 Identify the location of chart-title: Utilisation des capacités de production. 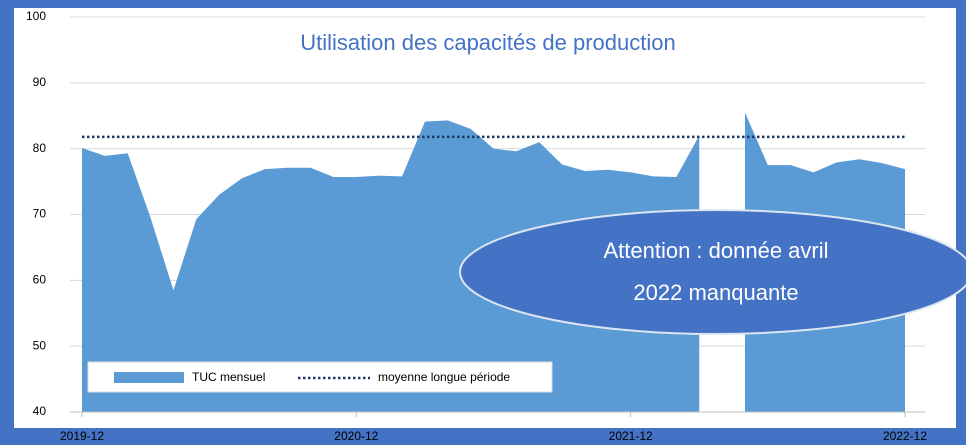
(487, 42).